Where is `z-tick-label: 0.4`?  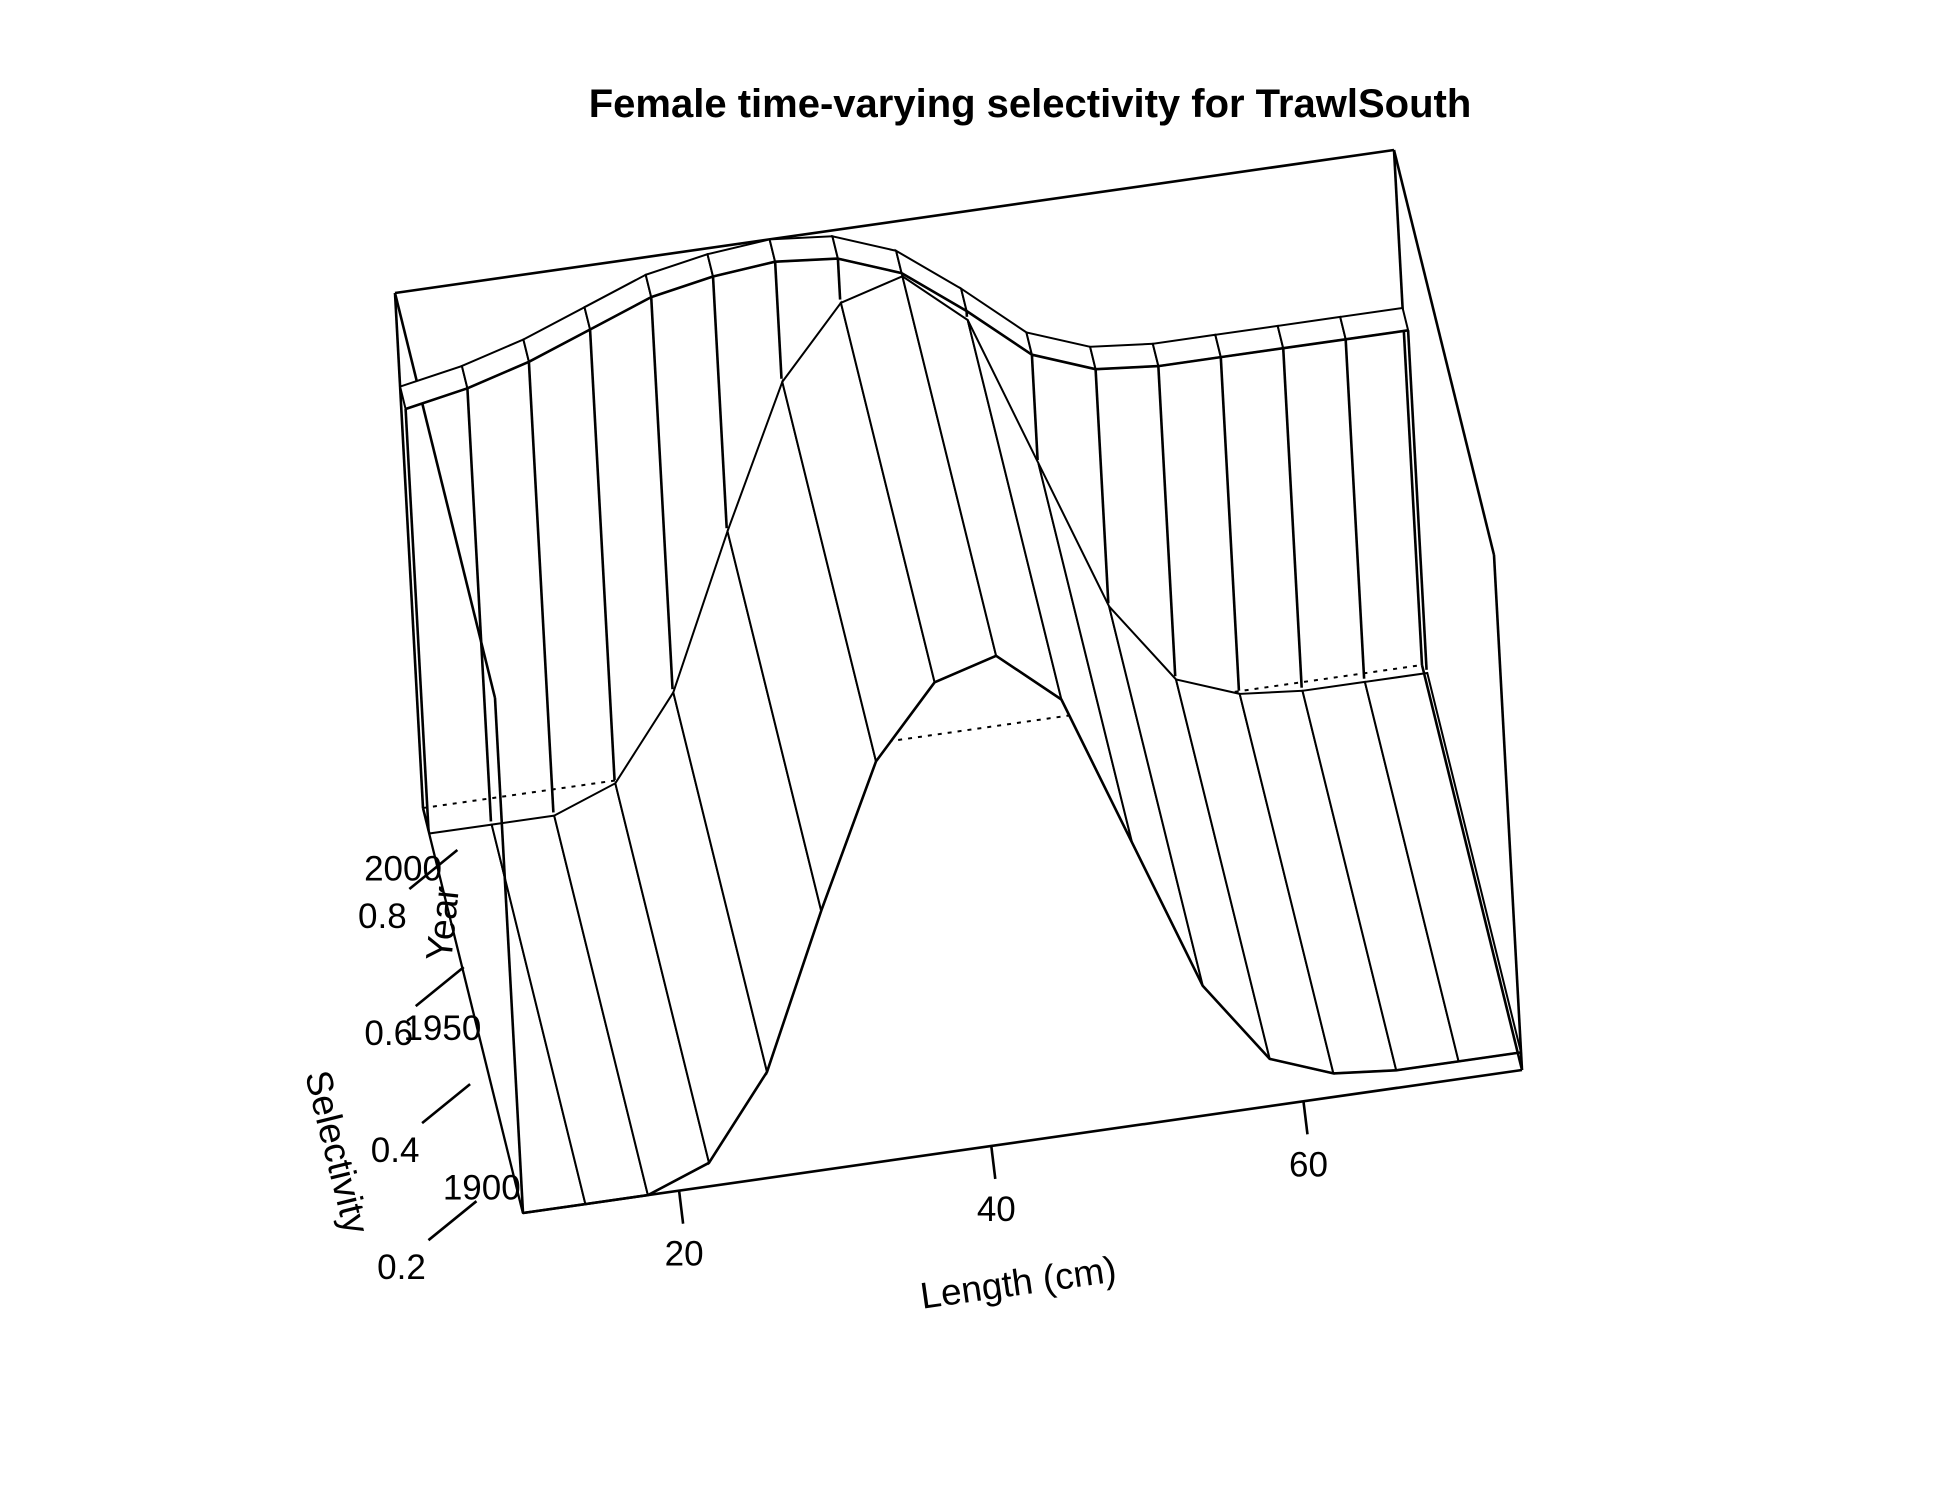
z-tick-label: 0.4 is located at coordinates (395, 1150).